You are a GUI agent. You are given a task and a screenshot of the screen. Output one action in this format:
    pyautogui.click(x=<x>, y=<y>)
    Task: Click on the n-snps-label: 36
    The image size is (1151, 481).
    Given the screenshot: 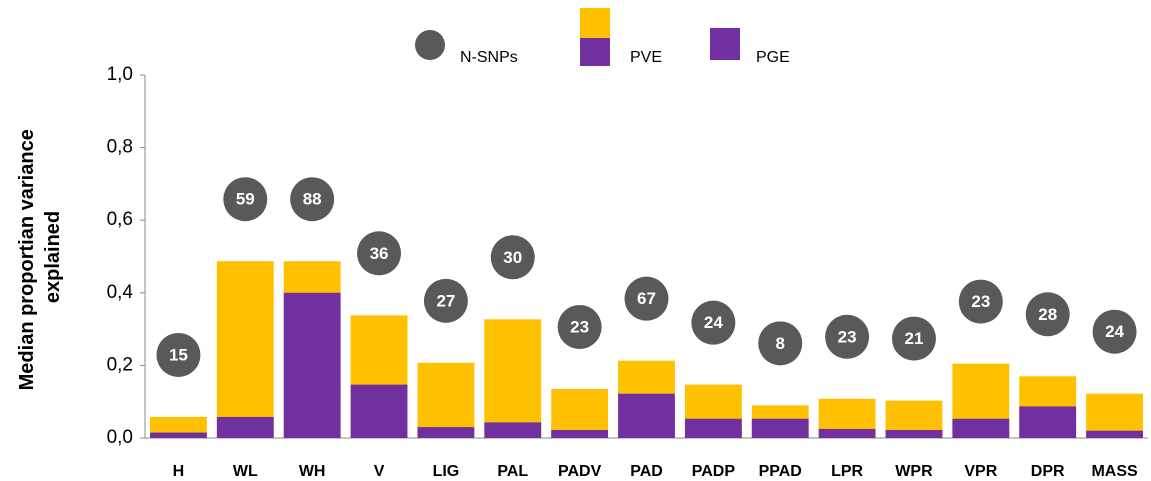 What is the action you would take?
    pyautogui.click(x=379, y=253)
    